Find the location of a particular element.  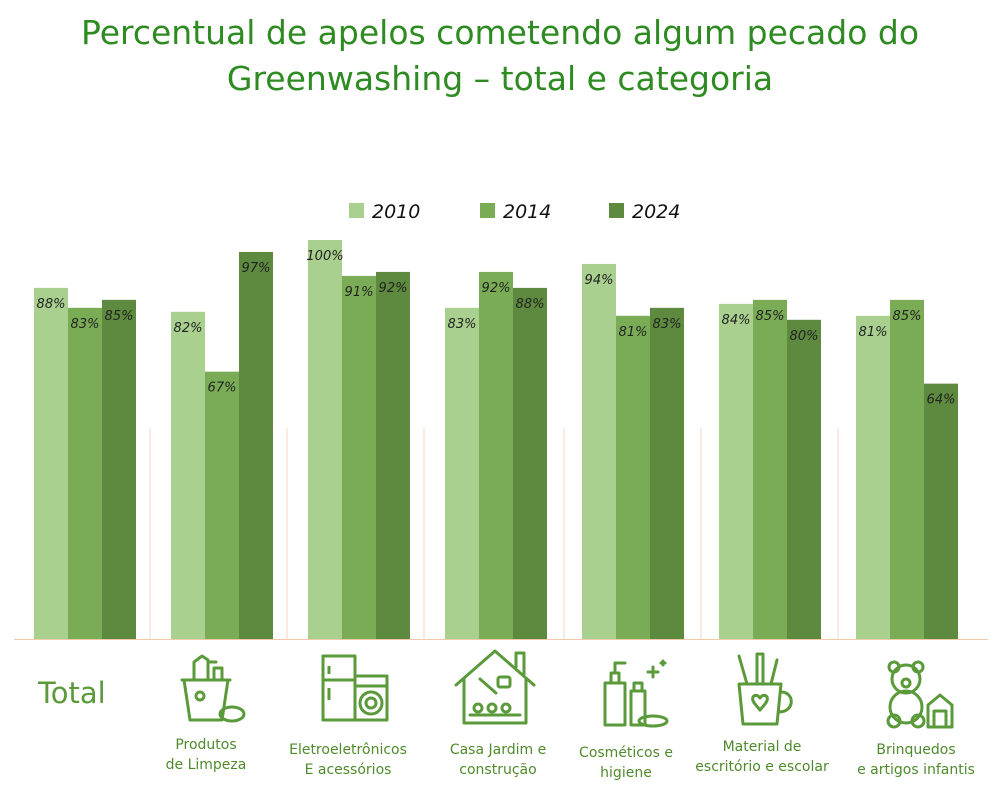

category-label-line: Cosméticos e is located at coordinates (626, 753).